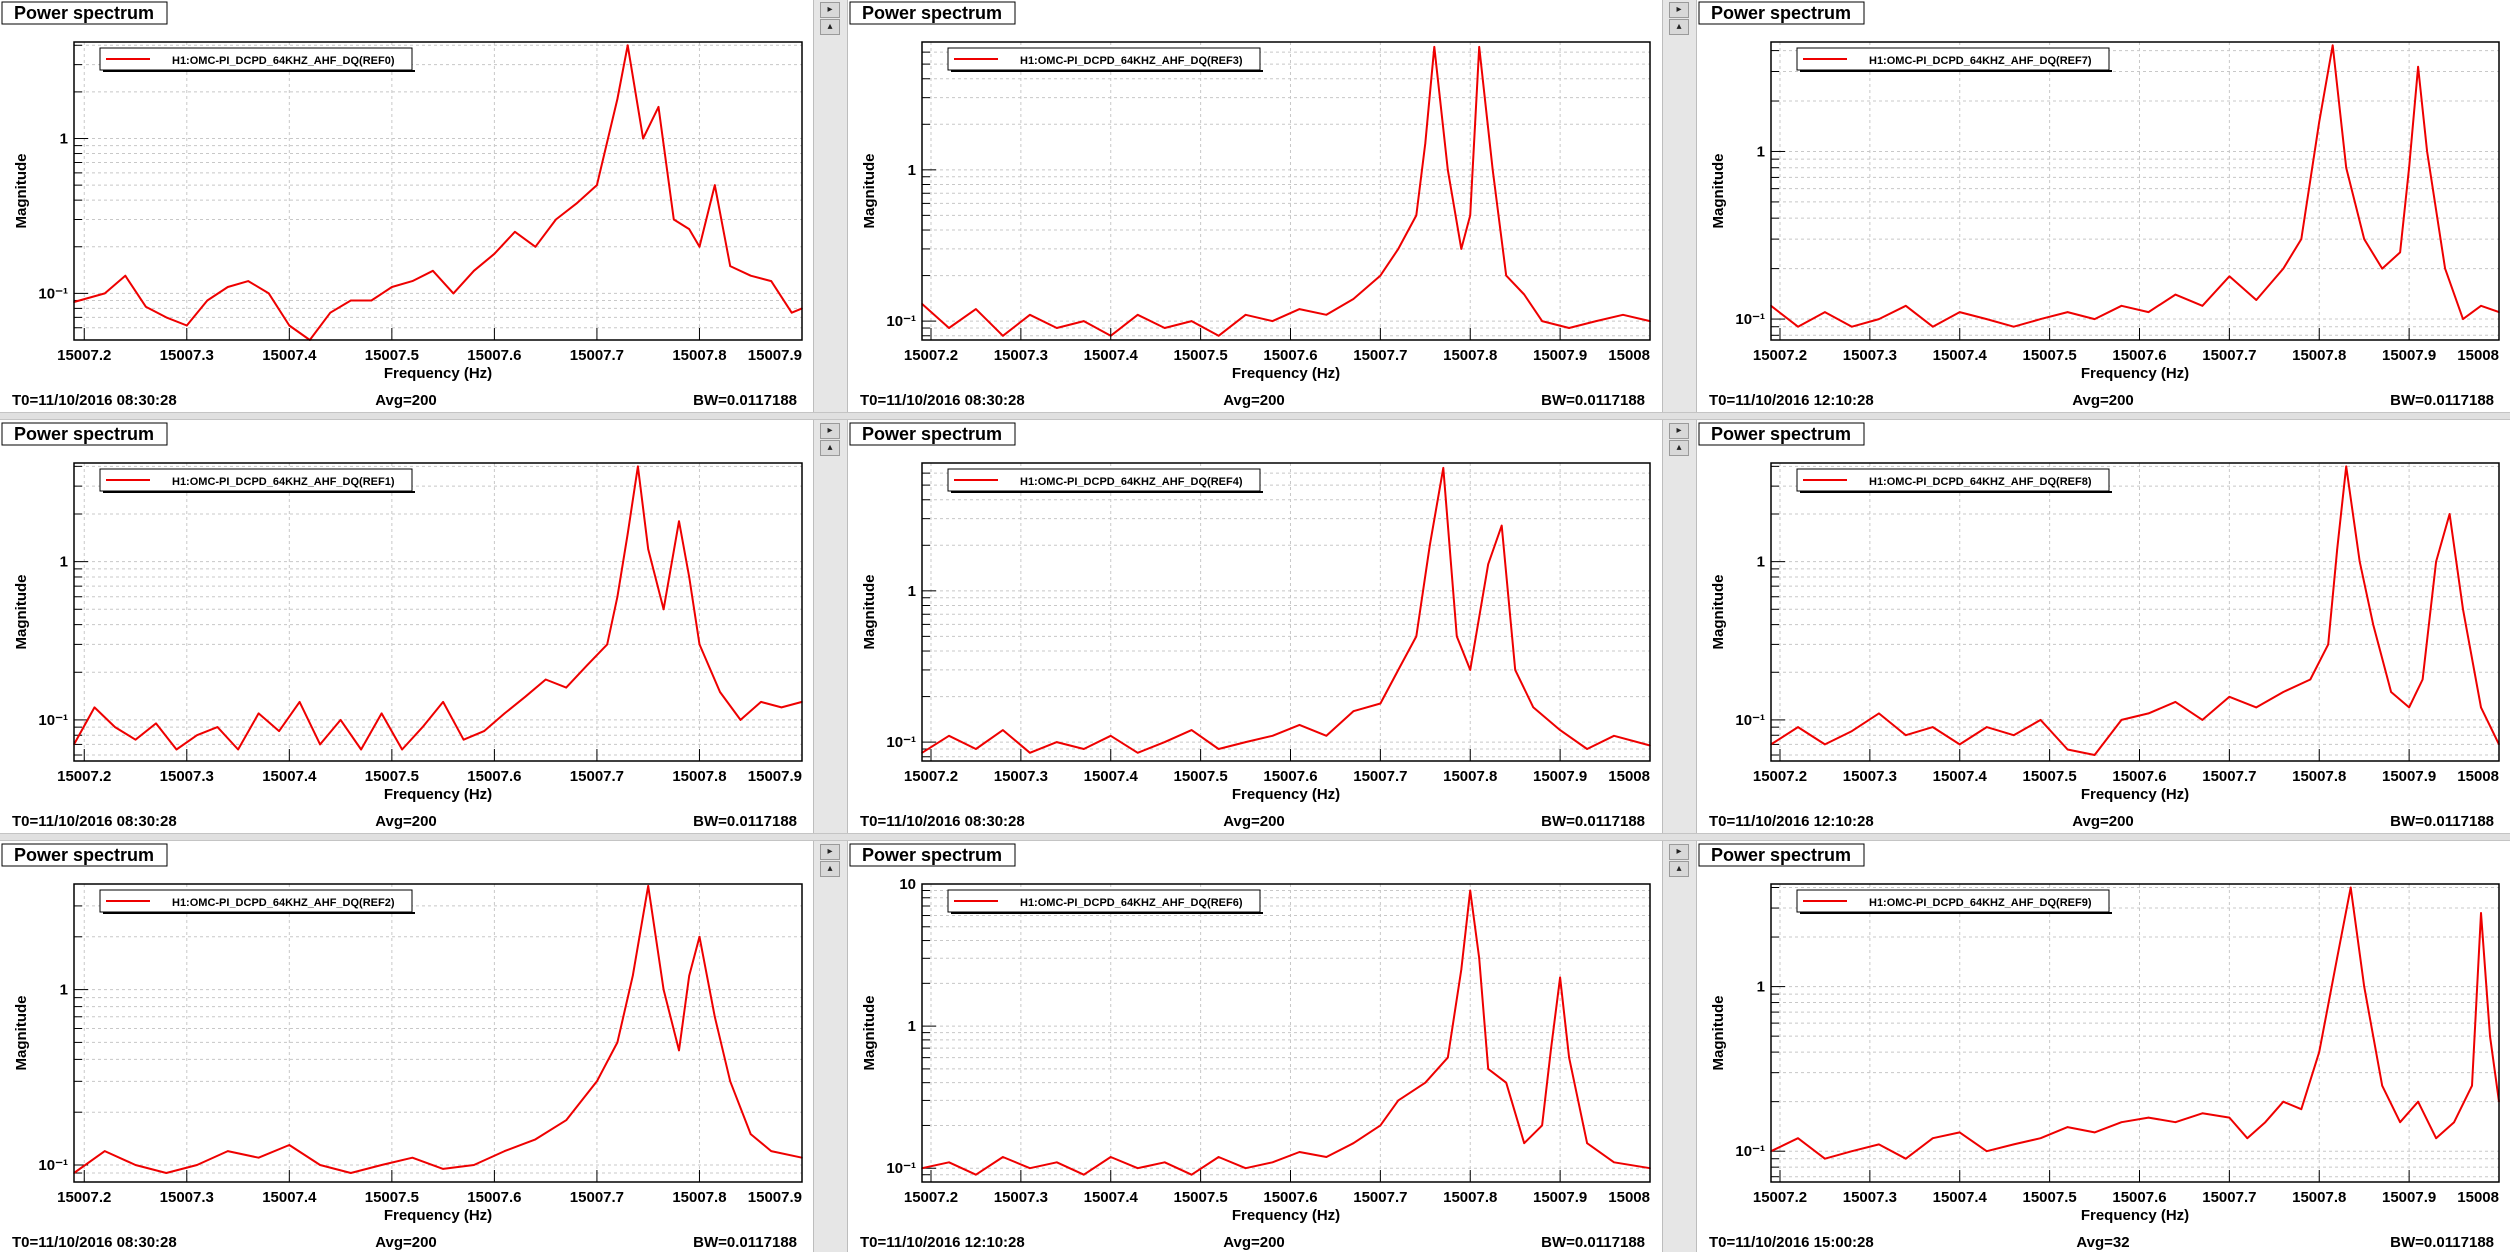  Describe the element at coordinates (2139, 776) in the screenshot. I see `x-tick-label: 15007.6` at that location.